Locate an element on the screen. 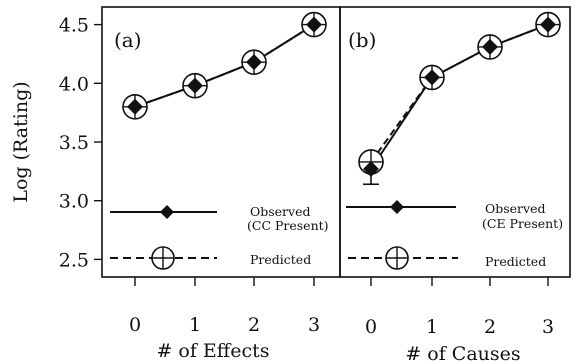 The height and width of the screenshot is (364, 576). predicted-line-a is located at coordinates (224, 65).